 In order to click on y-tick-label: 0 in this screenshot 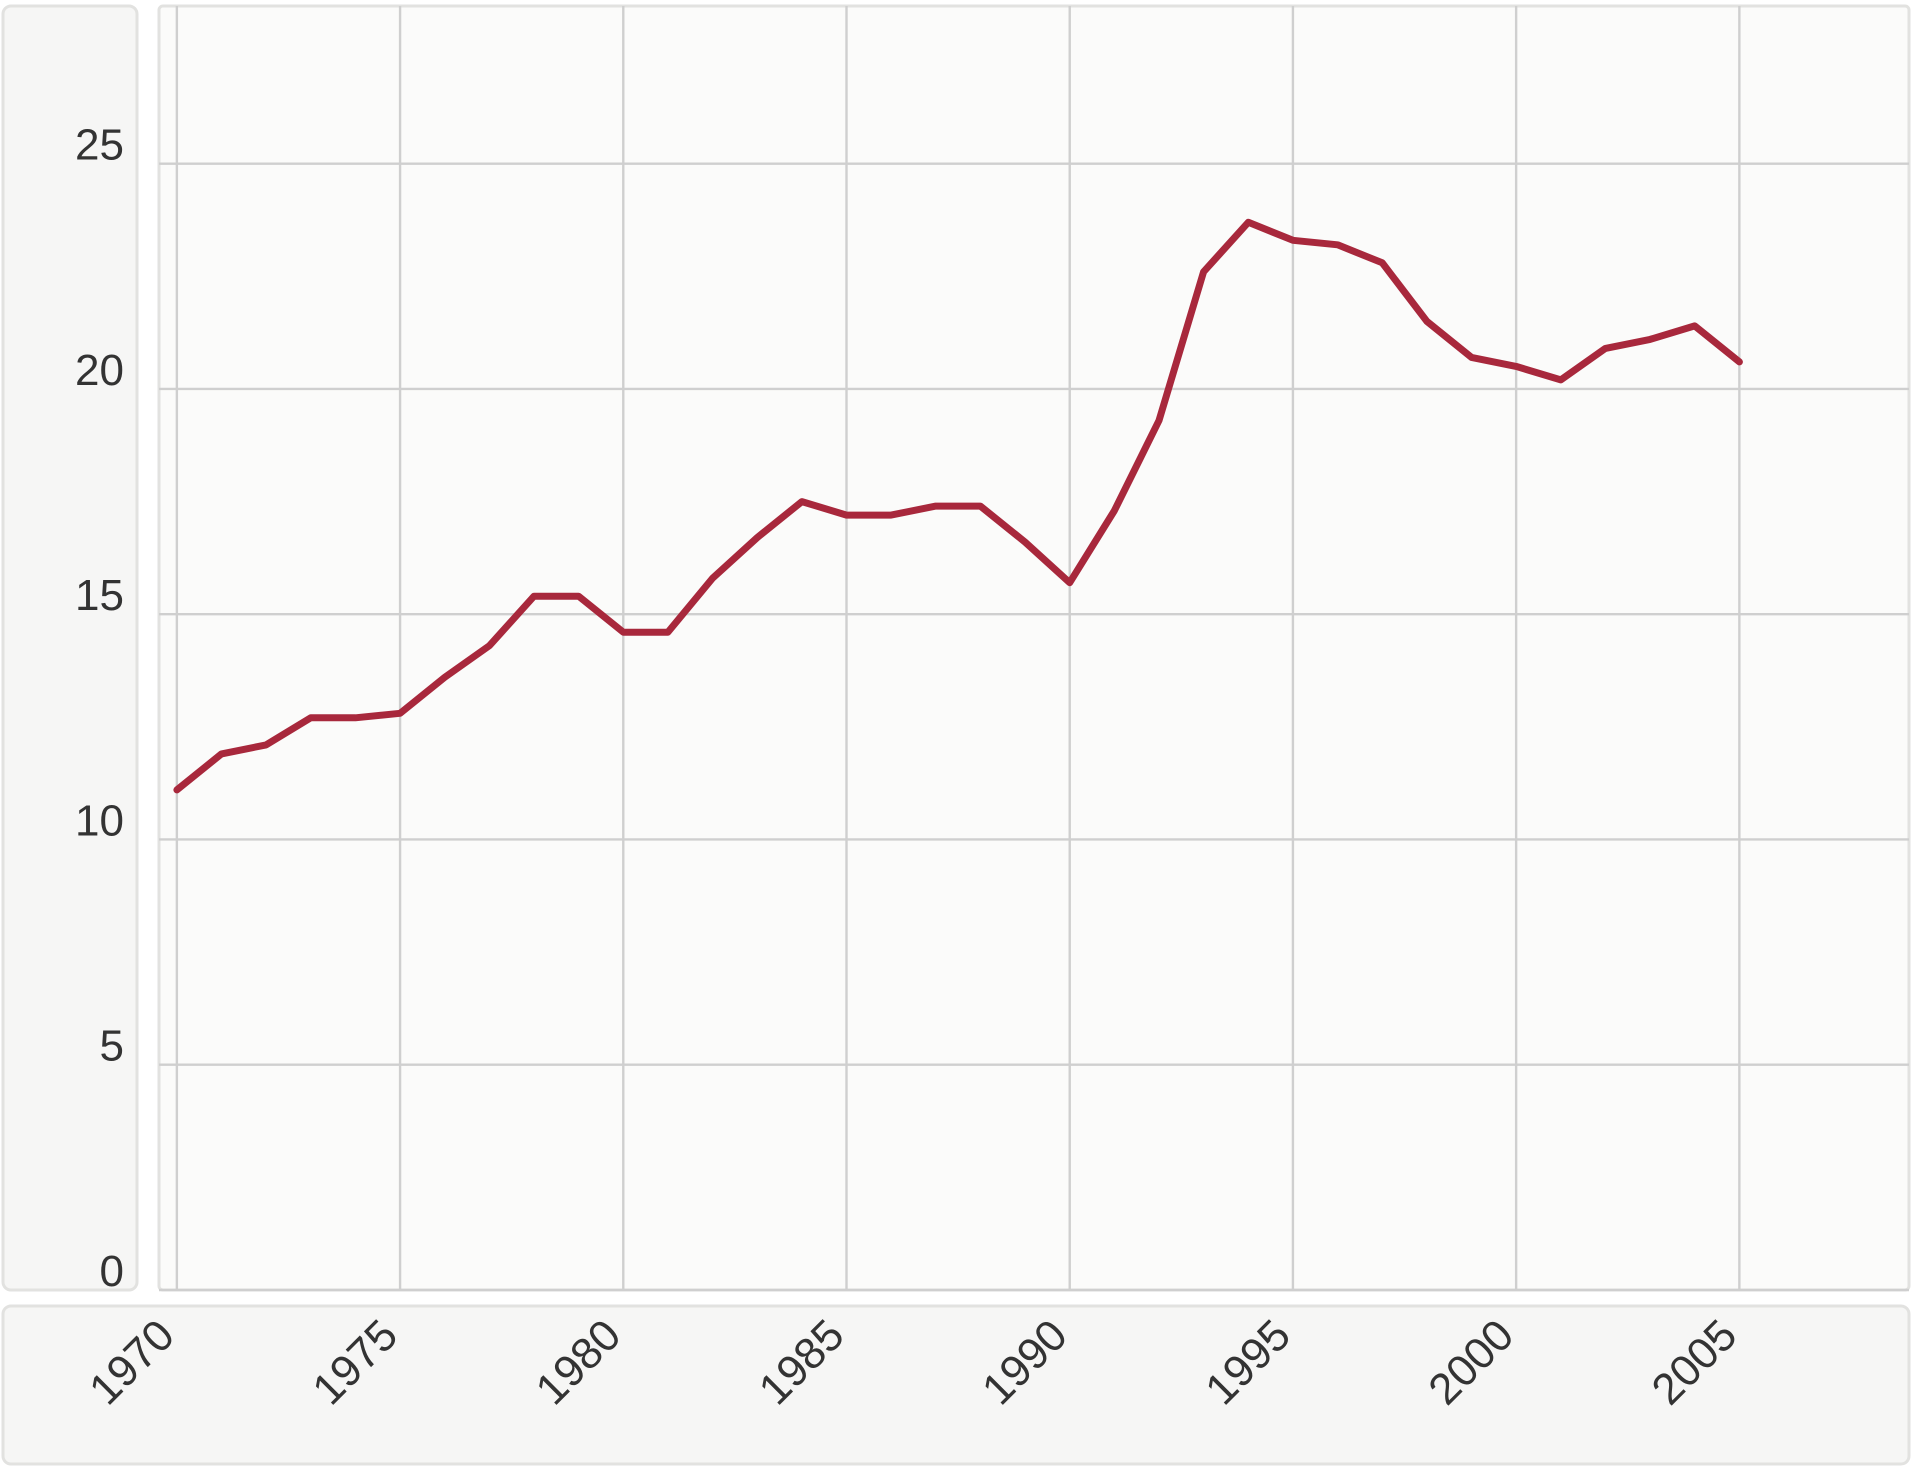, I will do `click(112, 1271)`.